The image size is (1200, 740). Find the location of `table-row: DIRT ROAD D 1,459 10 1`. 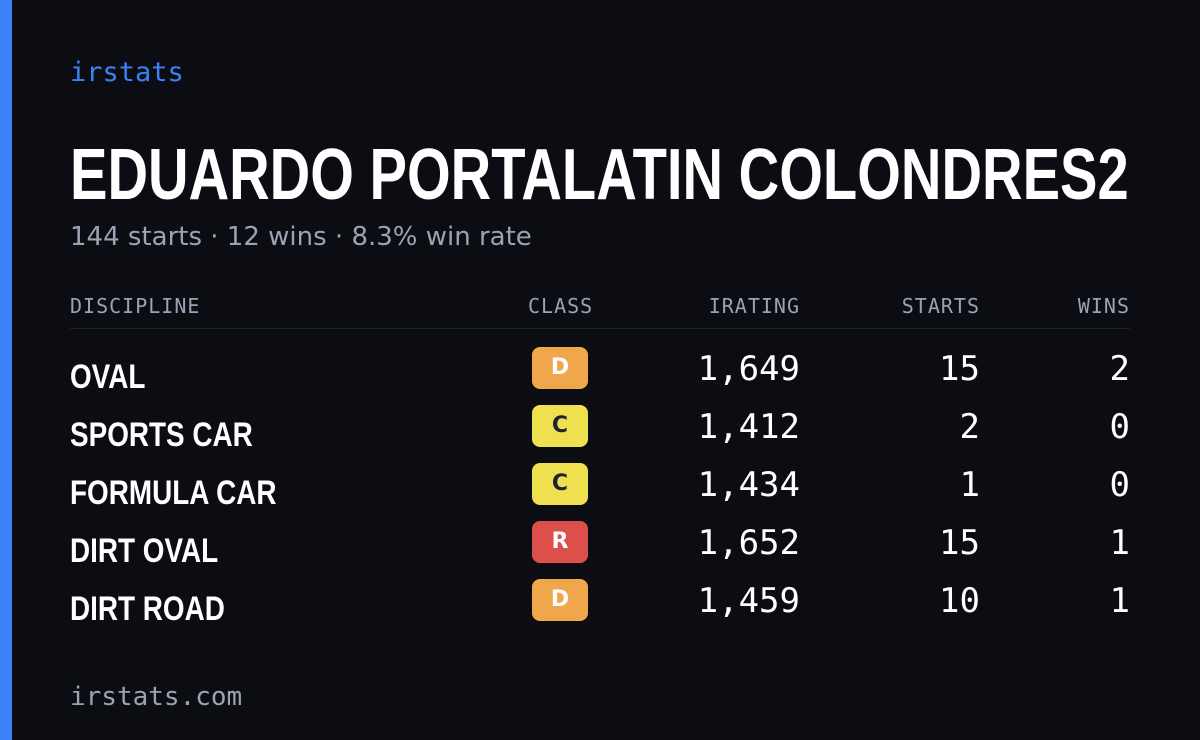

table-row: DIRT ROAD D 1,459 10 1 is located at coordinates (600, 604).